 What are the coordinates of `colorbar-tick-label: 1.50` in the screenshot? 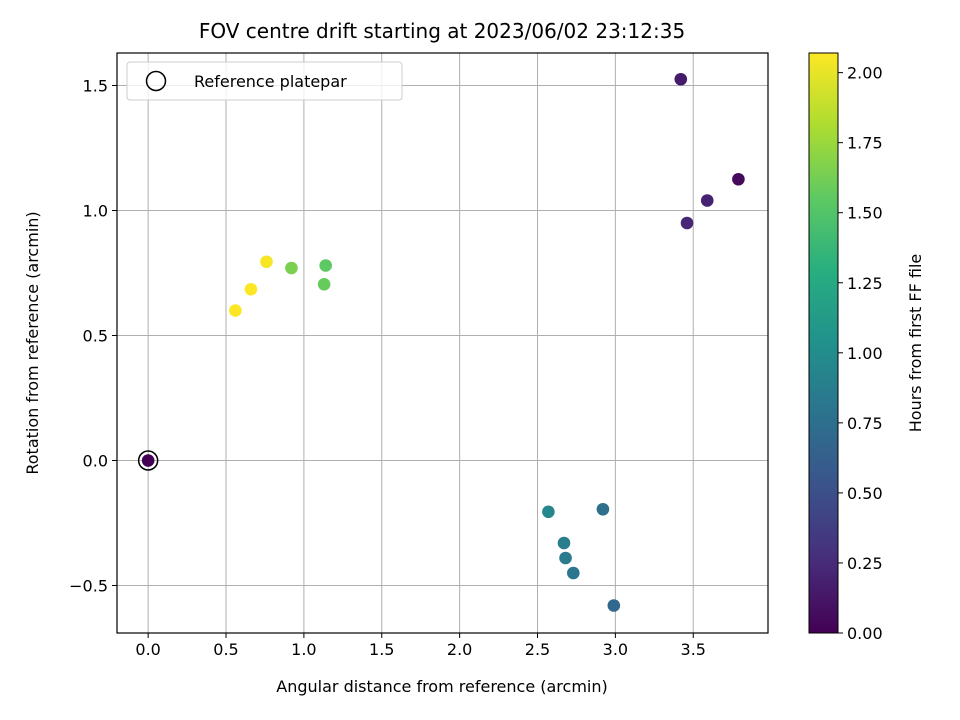 It's located at (865, 213).